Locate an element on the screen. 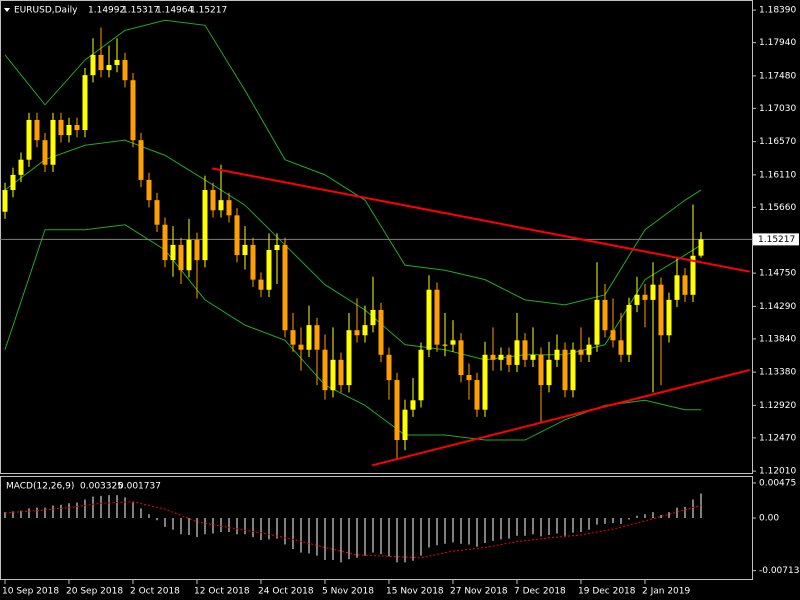 This screenshot has width=800, height=600. y-tick-label: 1.17940 is located at coordinates (777, 43).